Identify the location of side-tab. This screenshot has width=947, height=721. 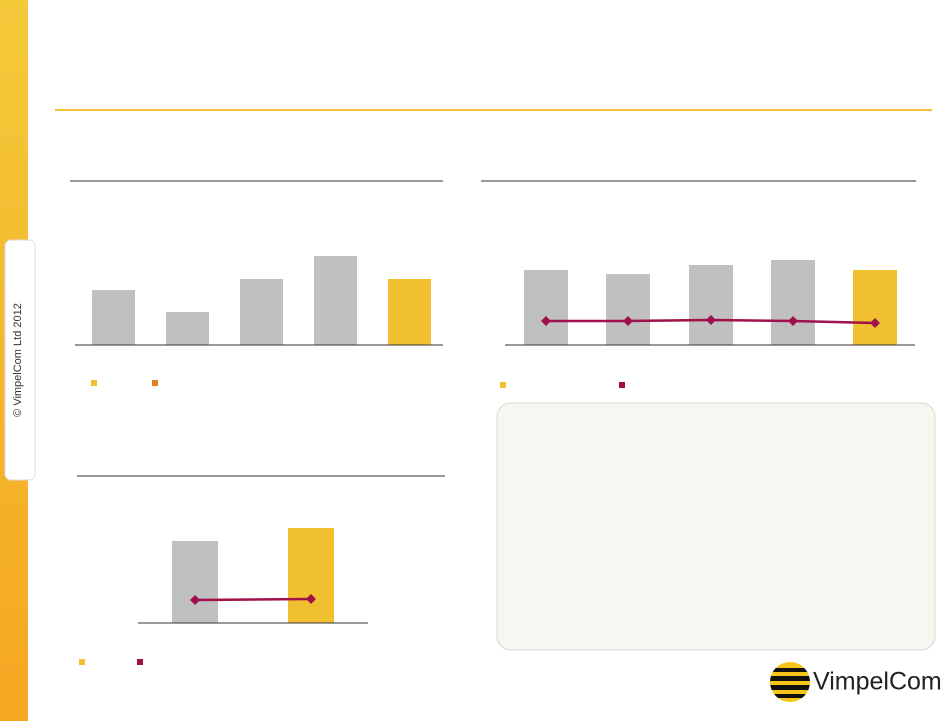
(20, 360).